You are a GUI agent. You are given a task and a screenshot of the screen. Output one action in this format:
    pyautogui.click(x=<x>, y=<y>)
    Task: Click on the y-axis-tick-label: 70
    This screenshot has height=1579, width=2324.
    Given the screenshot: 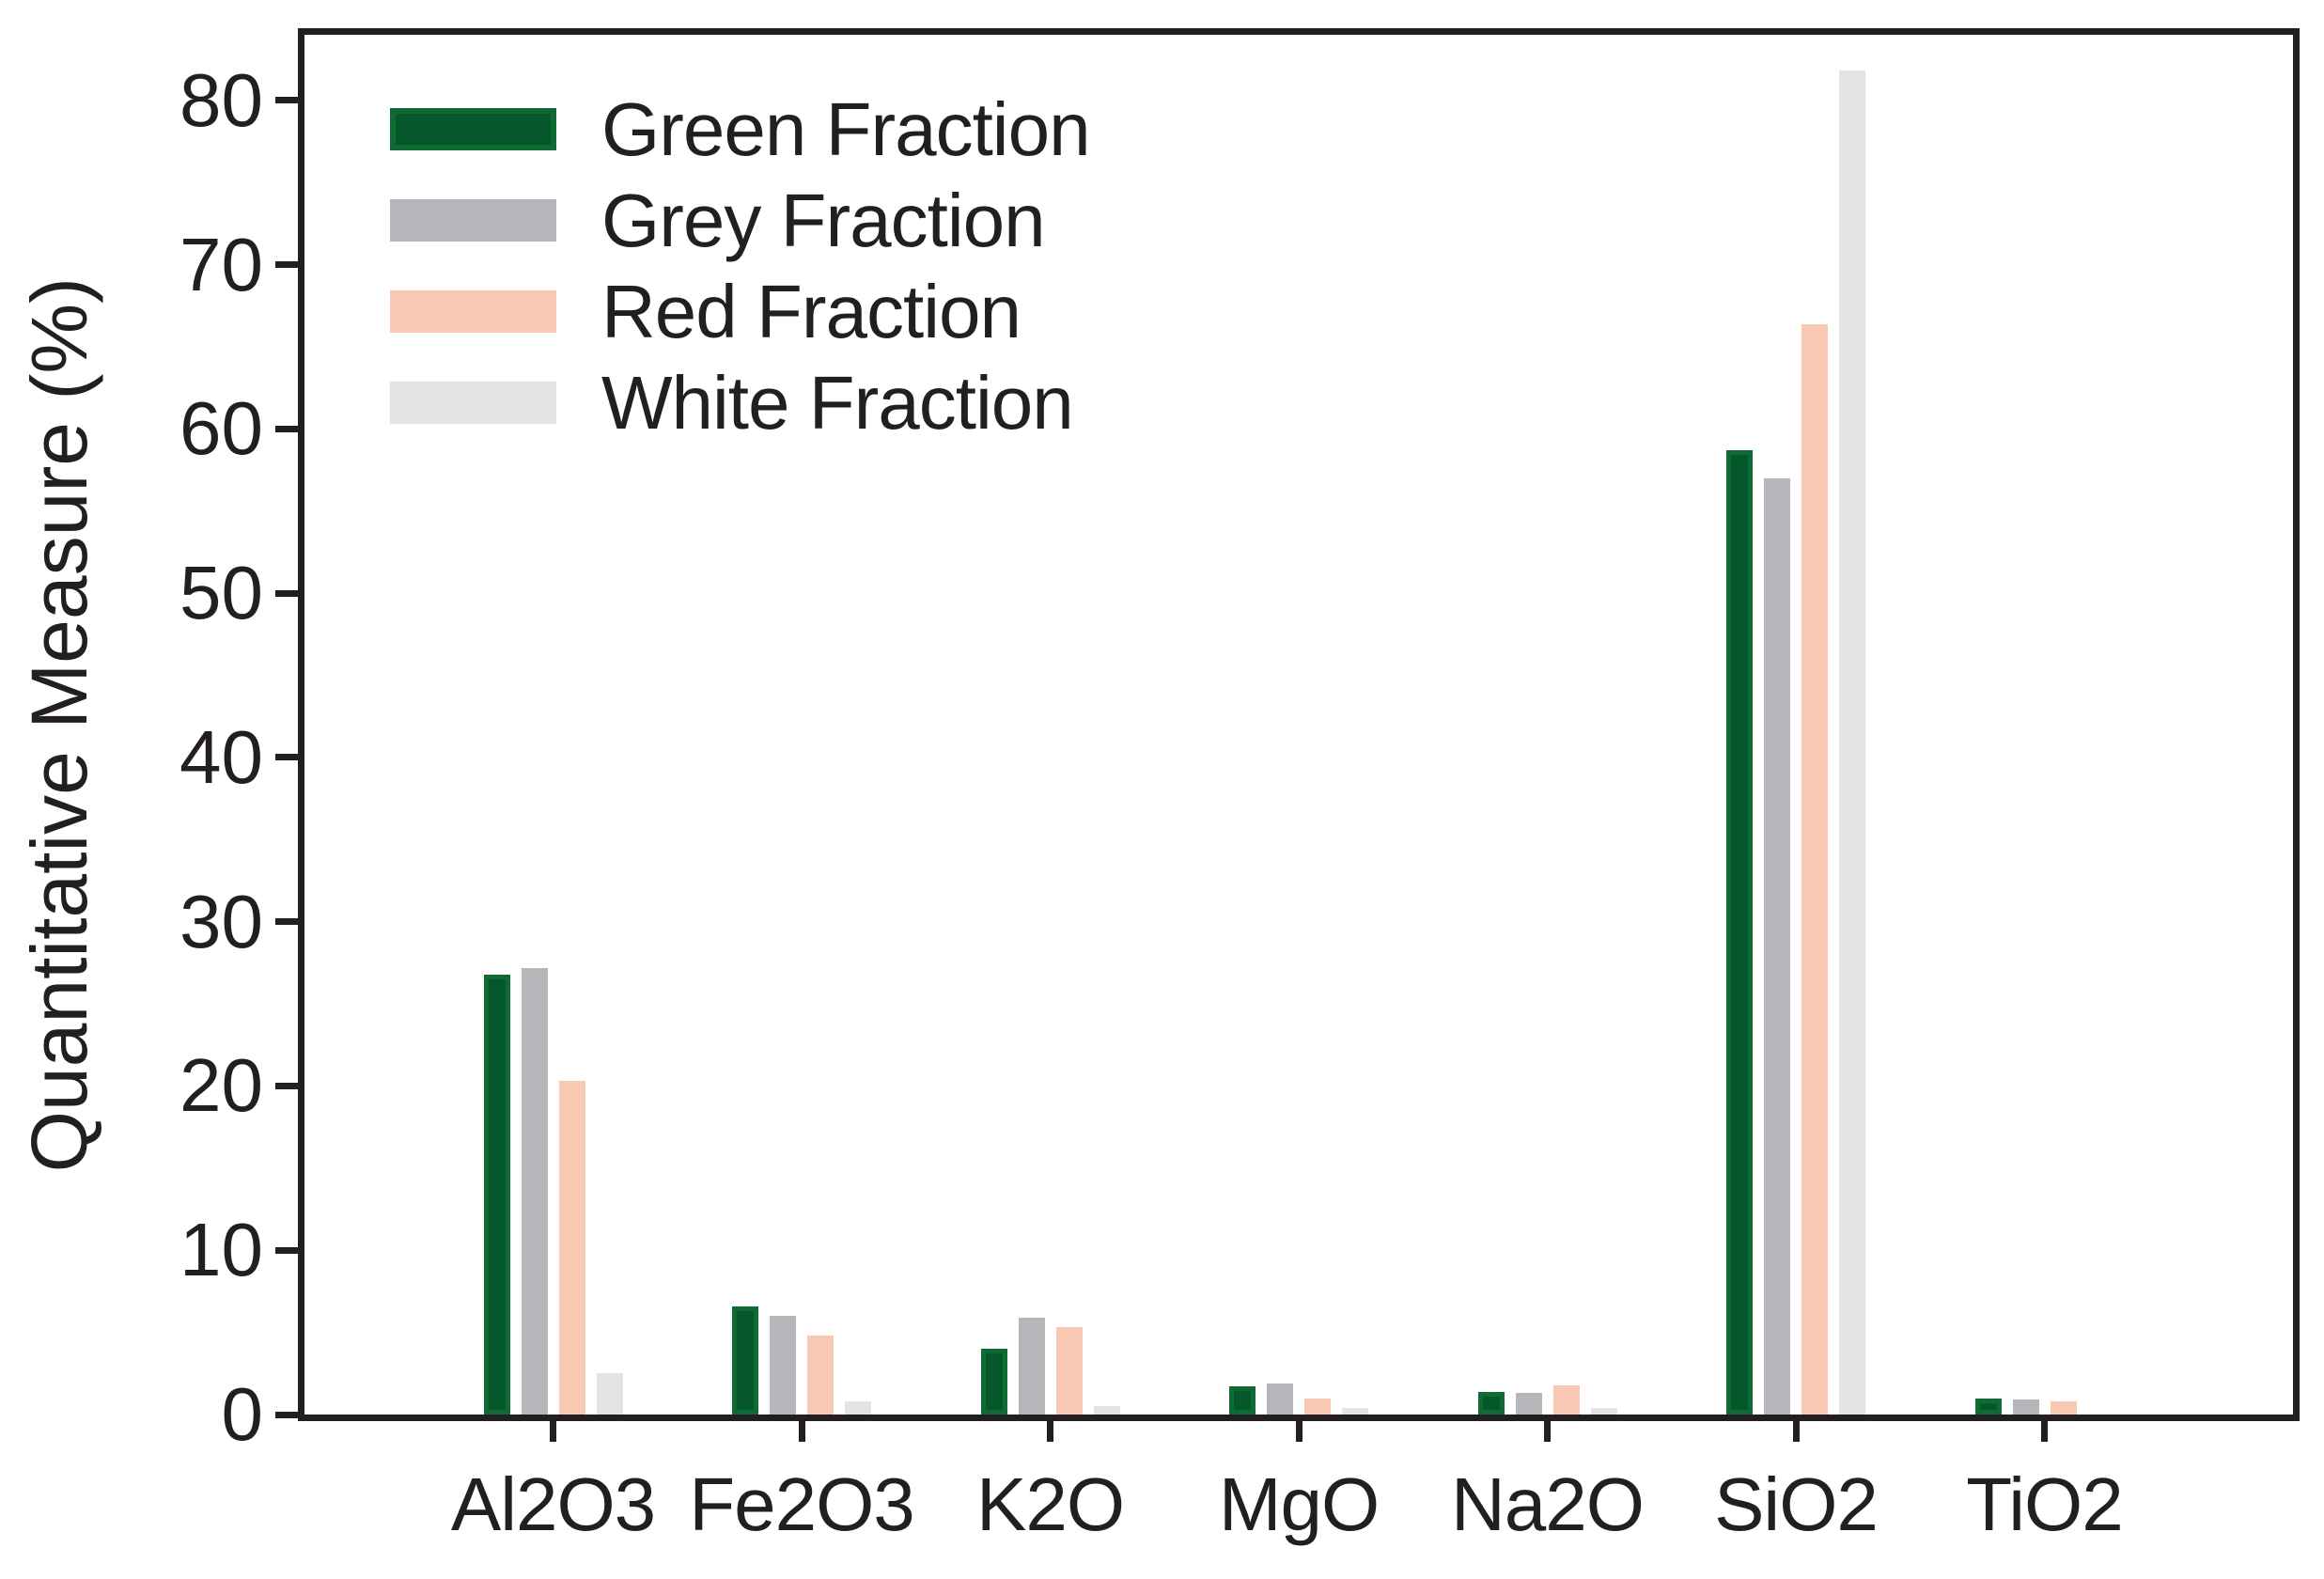 What is the action you would take?
    pyautogui.click(x=221, y=264)
    